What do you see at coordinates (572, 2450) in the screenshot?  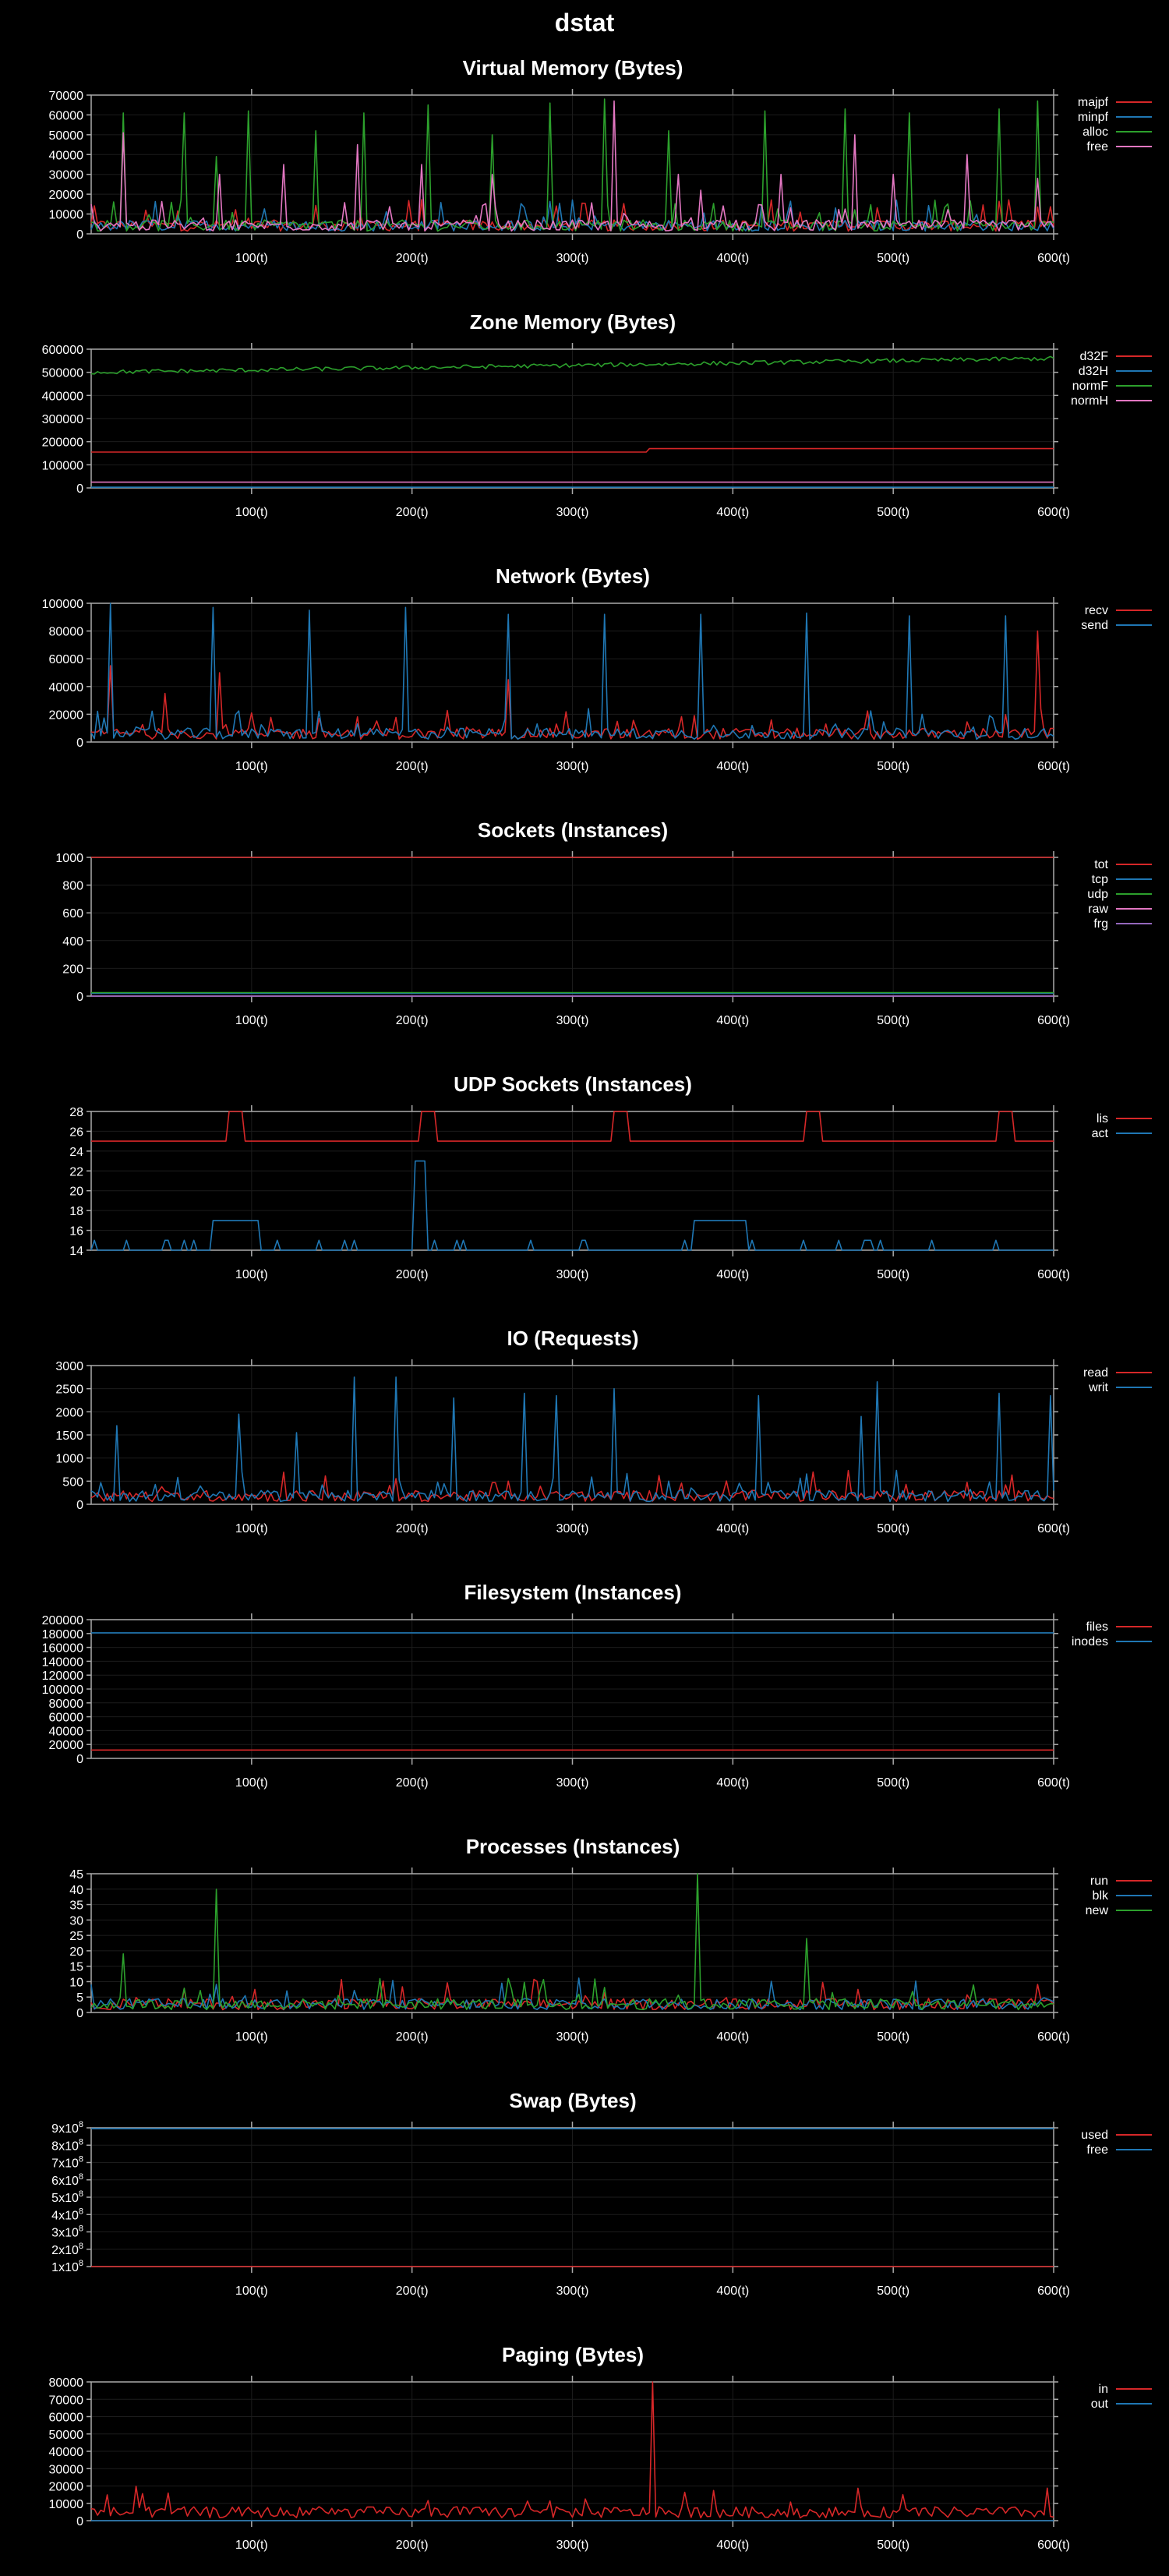 I see `series-line-in` at bounding box center [572, 2450].